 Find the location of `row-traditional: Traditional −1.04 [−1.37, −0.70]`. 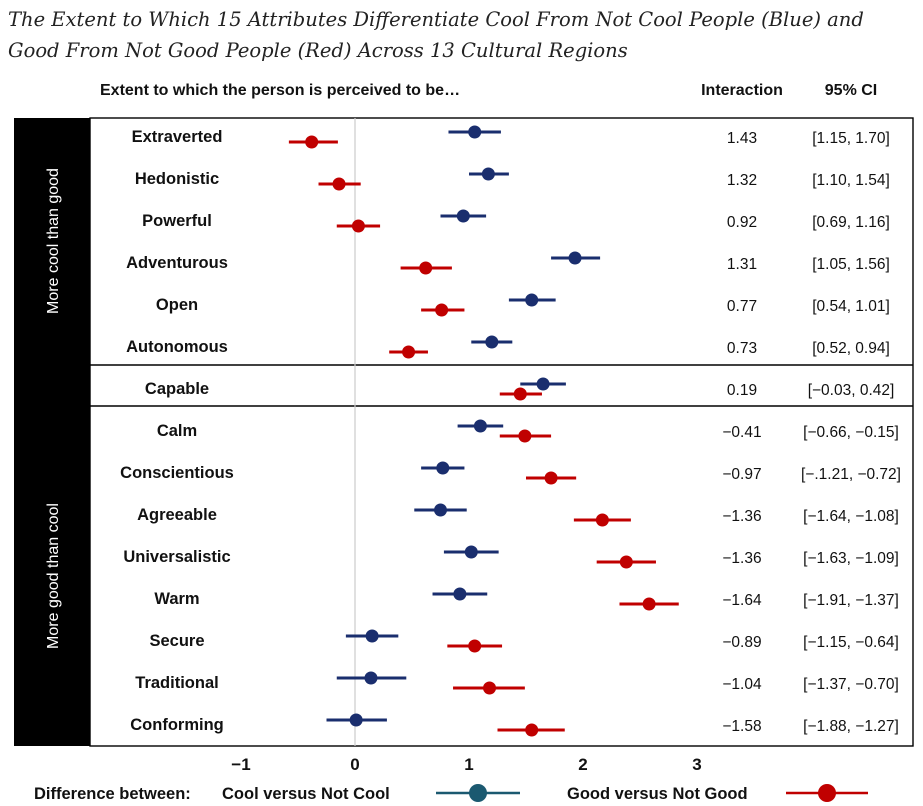

row-traditional: Traditional −1.04 [−1.37, −0.70] is located at coordinates (517, 683).